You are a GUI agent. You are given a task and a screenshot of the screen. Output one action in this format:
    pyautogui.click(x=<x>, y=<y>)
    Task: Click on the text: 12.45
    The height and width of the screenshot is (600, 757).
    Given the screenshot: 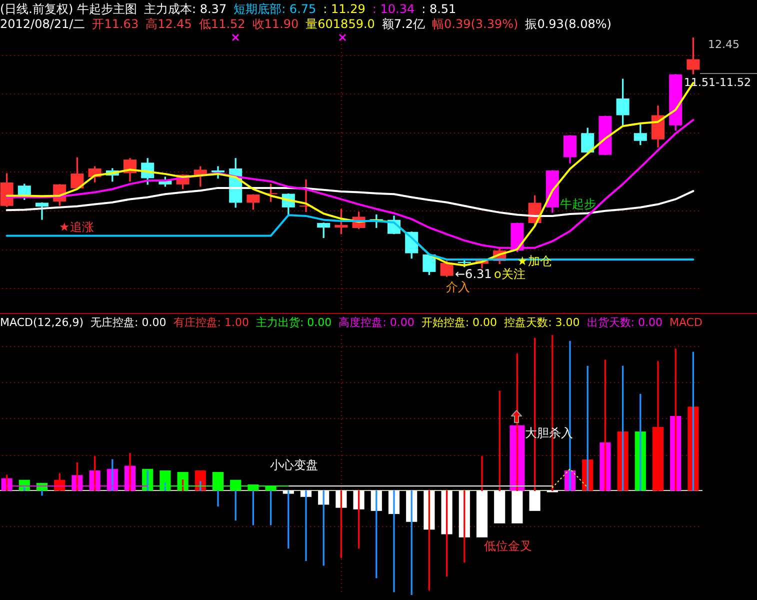 What is the action you would take?
    pyautogui.click(x=724, y=44)
    